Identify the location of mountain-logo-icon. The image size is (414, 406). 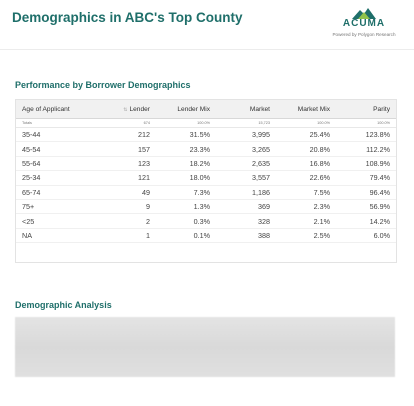
(364, 13).